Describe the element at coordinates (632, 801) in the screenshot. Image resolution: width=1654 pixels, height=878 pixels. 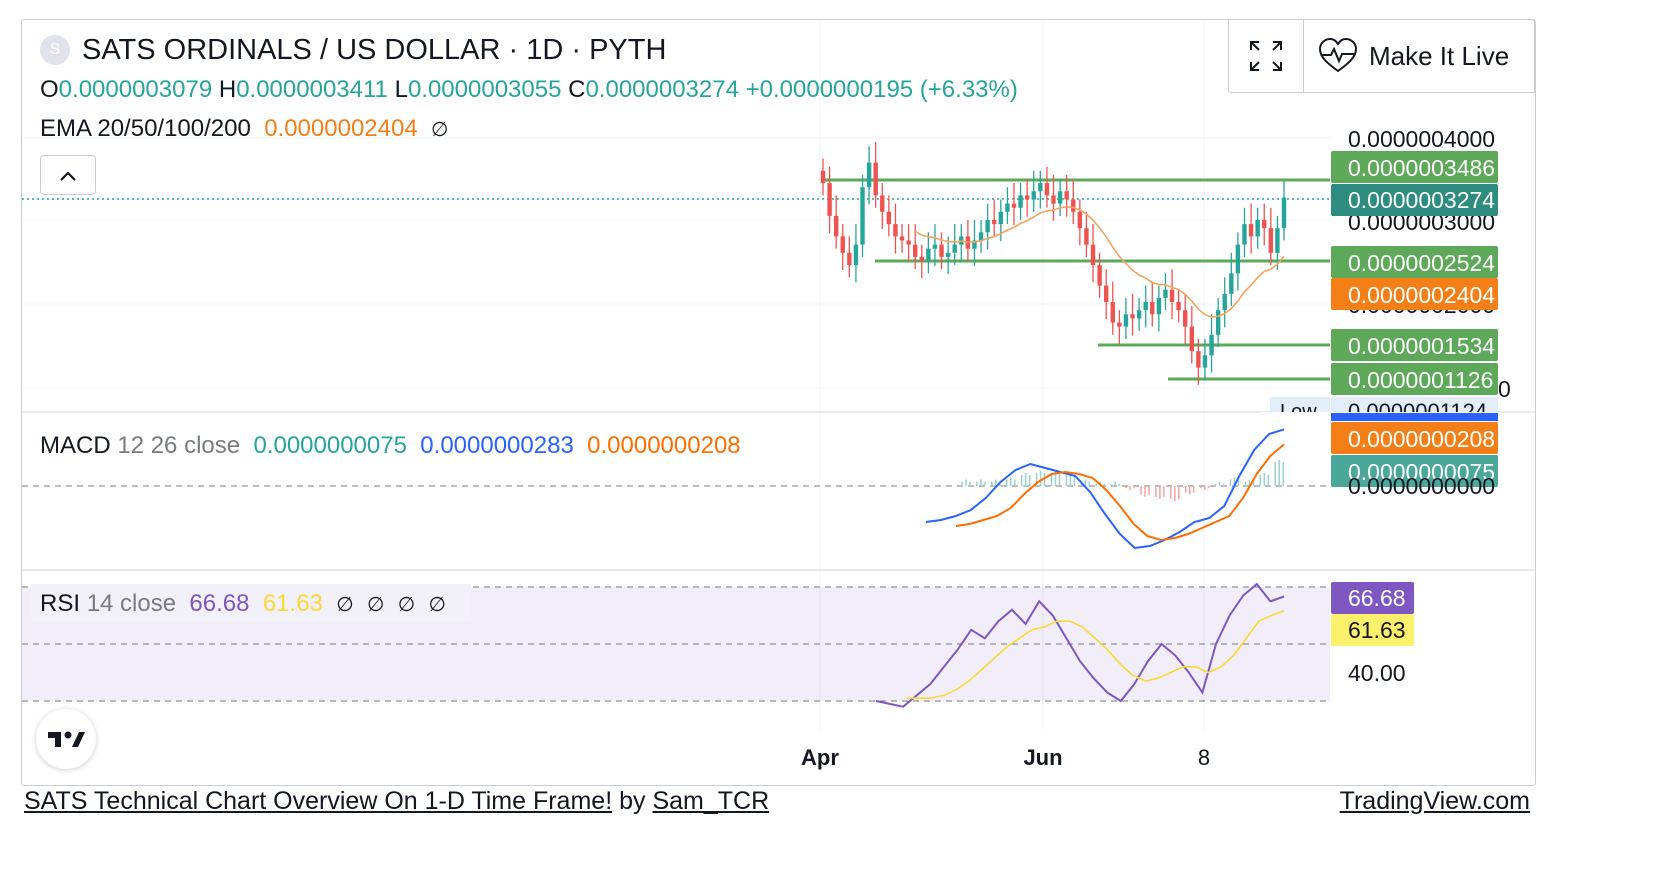
I see `footer-by: by` at that location.